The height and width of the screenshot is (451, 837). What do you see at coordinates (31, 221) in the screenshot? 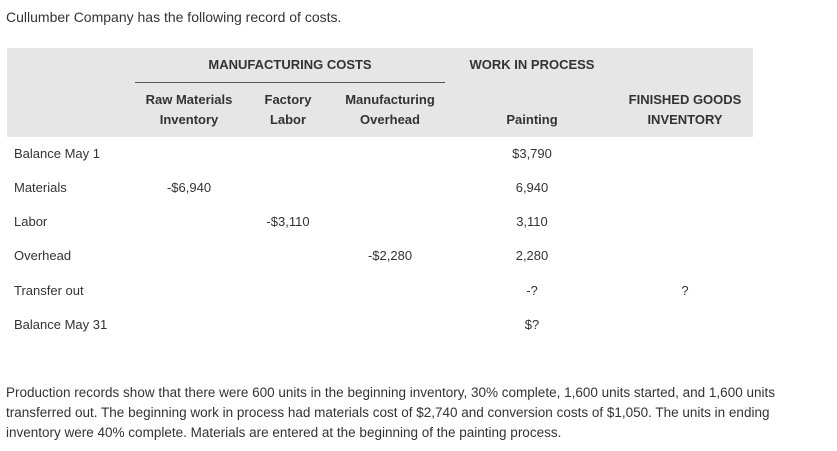
I see `row-label-labor: Labor` at bounding box center [31, 221].